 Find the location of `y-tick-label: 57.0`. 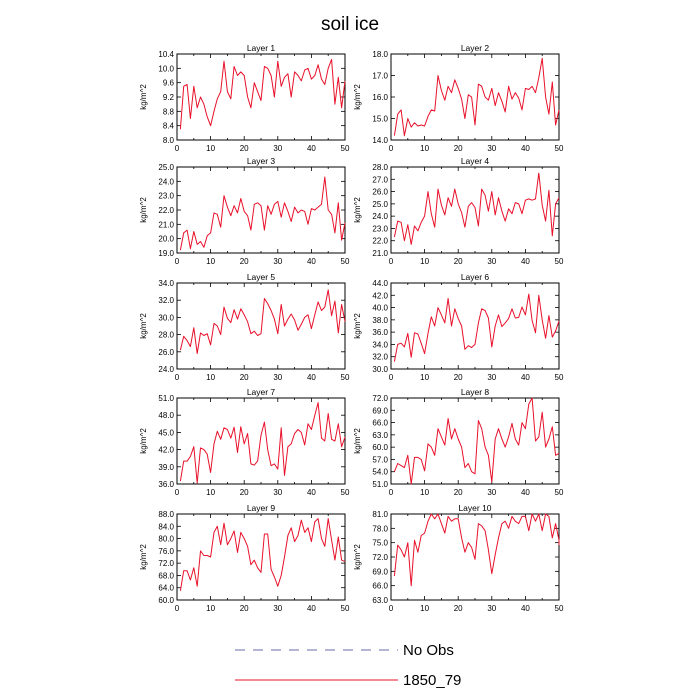

y-tick-label: 57.0 is located at coordinates (380, 459).